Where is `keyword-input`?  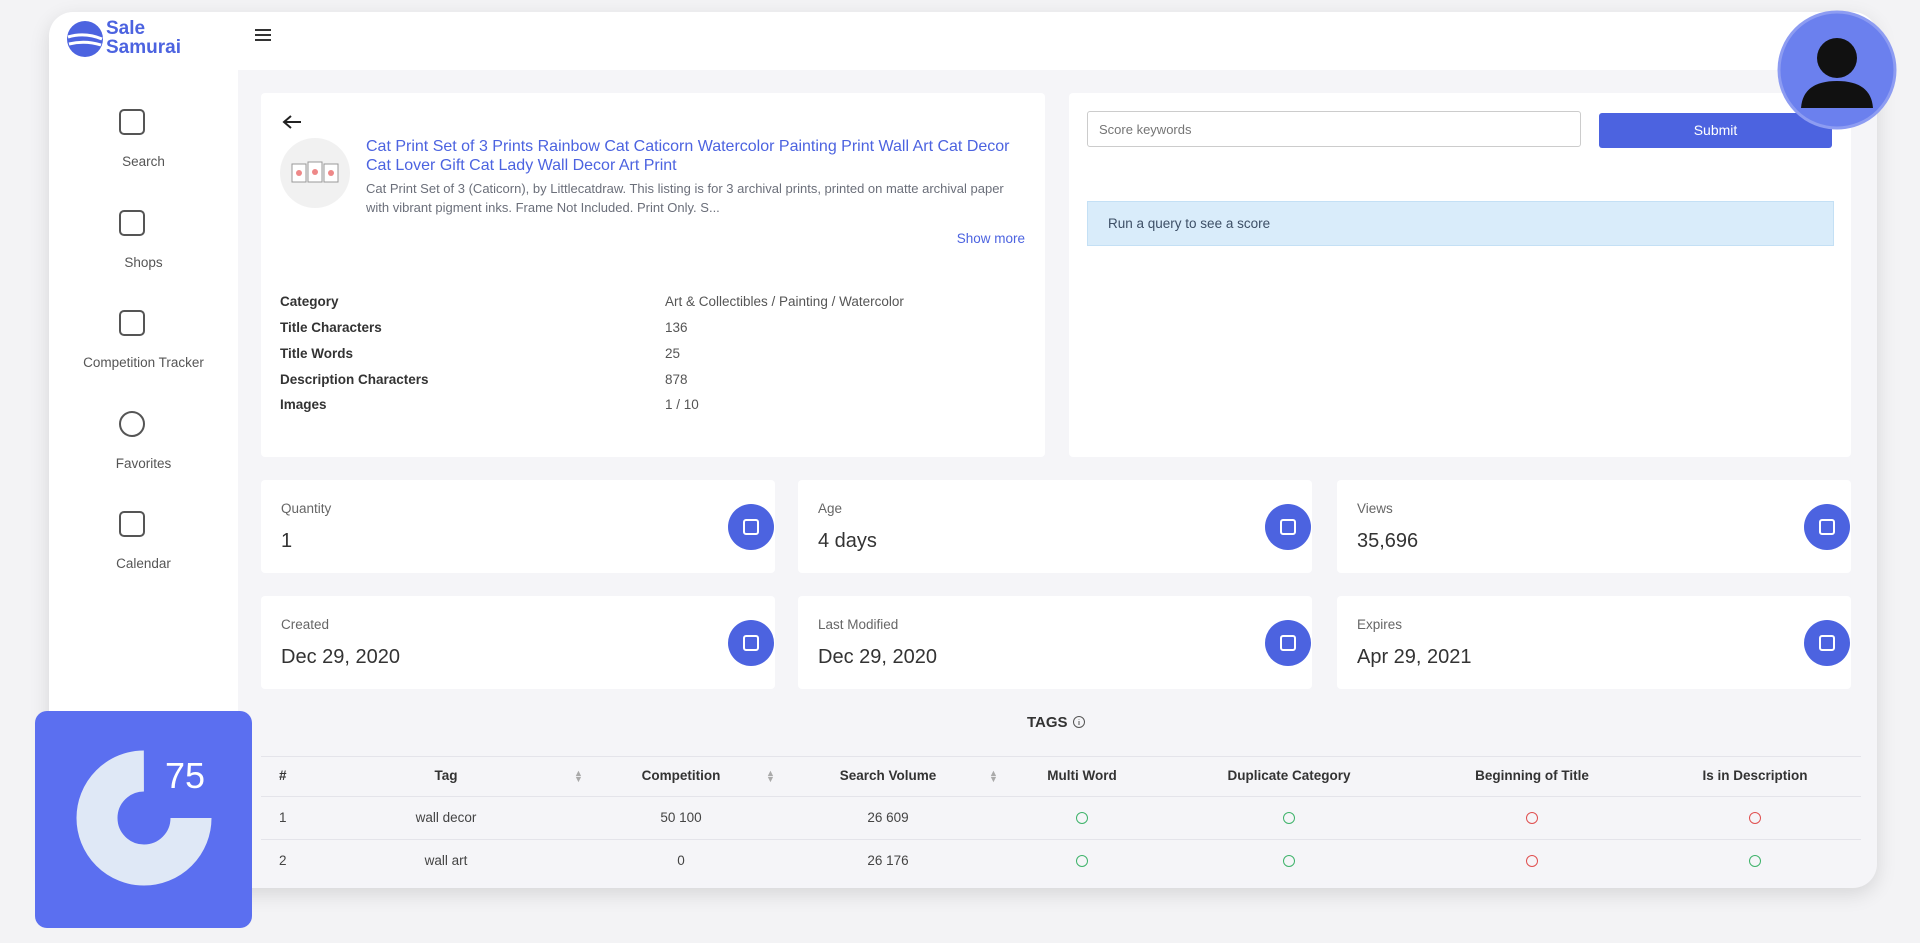
keyword-input is located at coordinates (1334, 129).